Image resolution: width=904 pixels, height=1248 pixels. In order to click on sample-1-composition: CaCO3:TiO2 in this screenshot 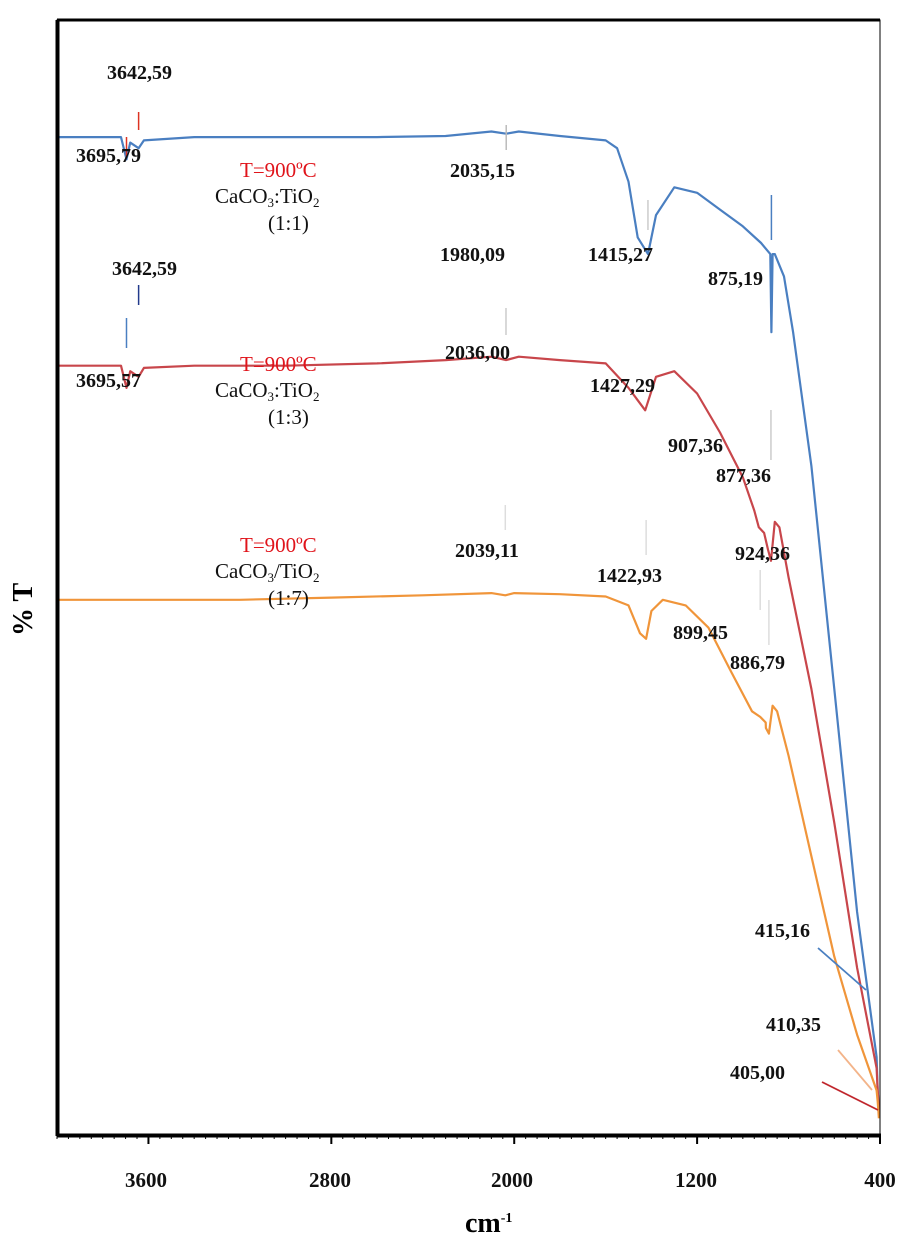, I will do `click(267, 197)`.